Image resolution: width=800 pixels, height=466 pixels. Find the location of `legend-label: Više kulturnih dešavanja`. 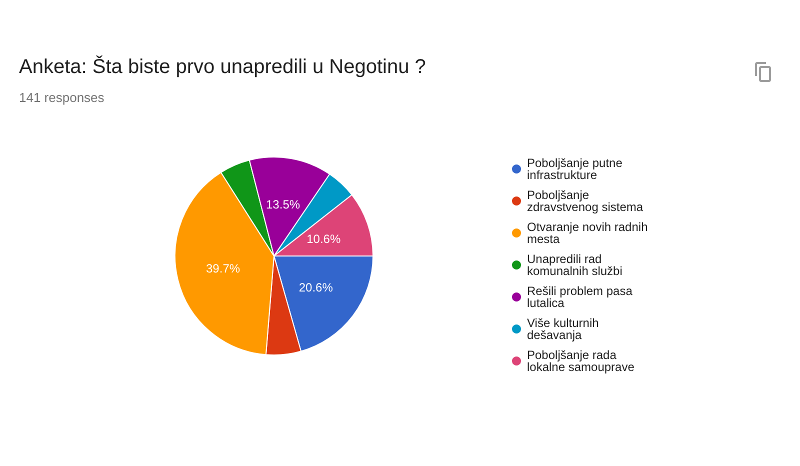

legend-label: Više kulturnih dešavanja is located at coordinates (564, 329).